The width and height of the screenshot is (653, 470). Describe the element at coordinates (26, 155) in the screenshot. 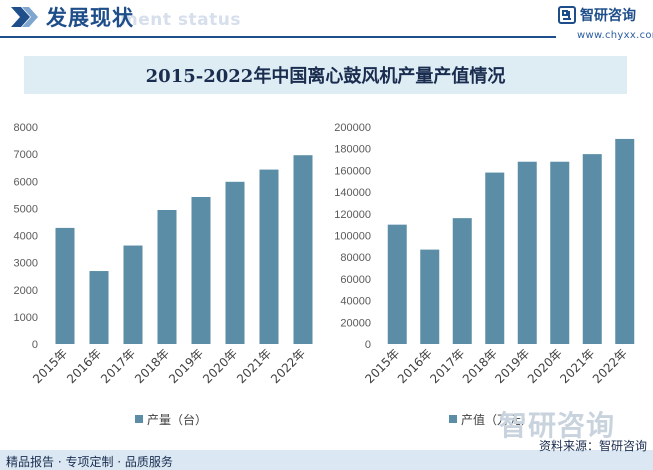

I see `y-tick-label: 7000` at that location.